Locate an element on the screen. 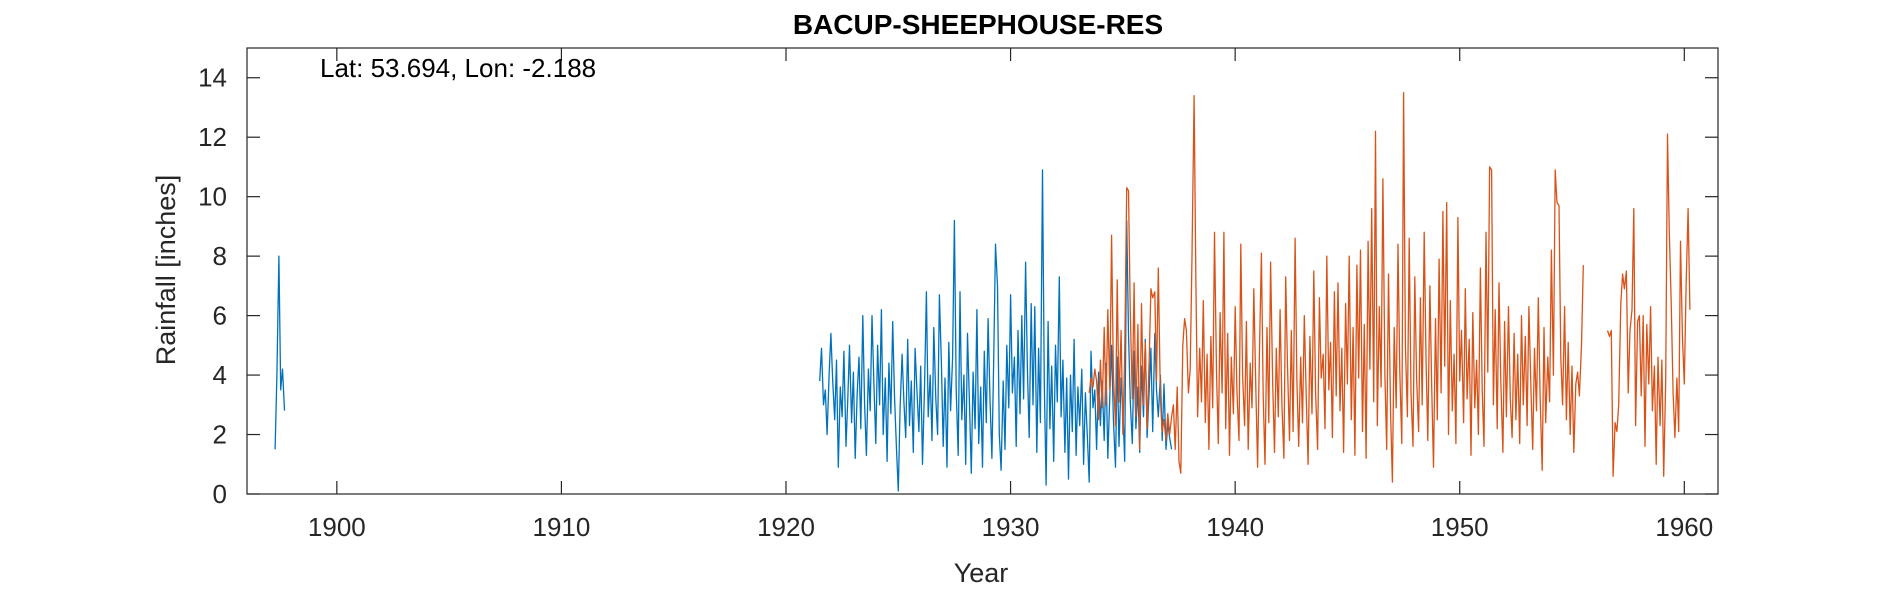  x-tick-label: 1920 is located at coordinates (786, 527).